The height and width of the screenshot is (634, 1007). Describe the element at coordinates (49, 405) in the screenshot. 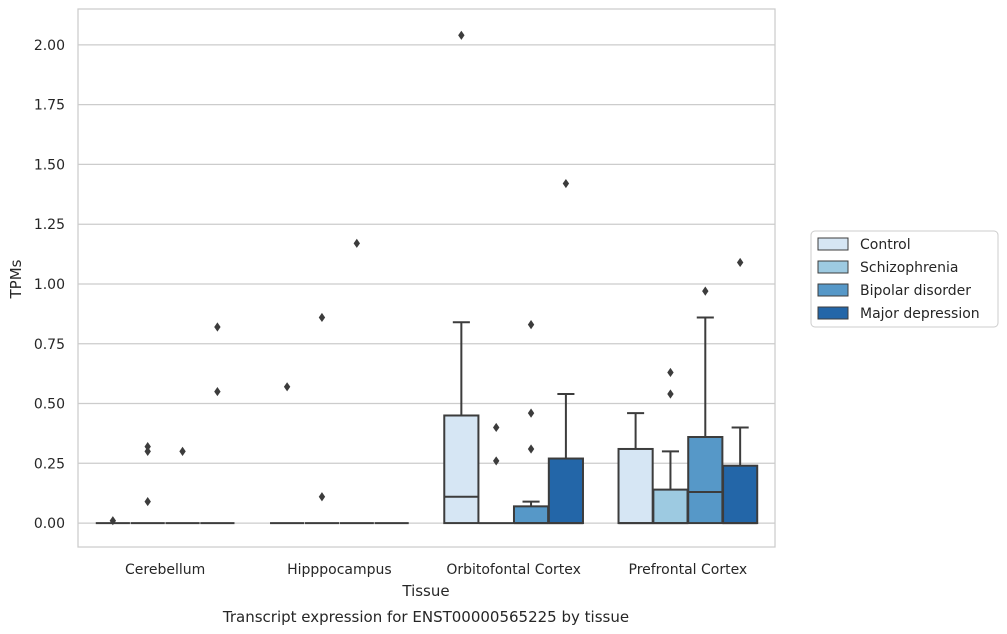

I see `y-tick-label: 0.50` at that location.